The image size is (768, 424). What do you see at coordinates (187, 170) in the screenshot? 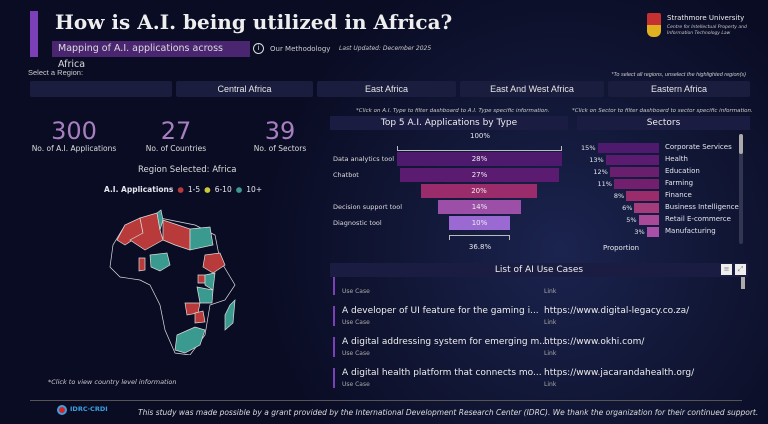
I see `region-selected: Region Selected: Africa` at bounding box center [187, 170].